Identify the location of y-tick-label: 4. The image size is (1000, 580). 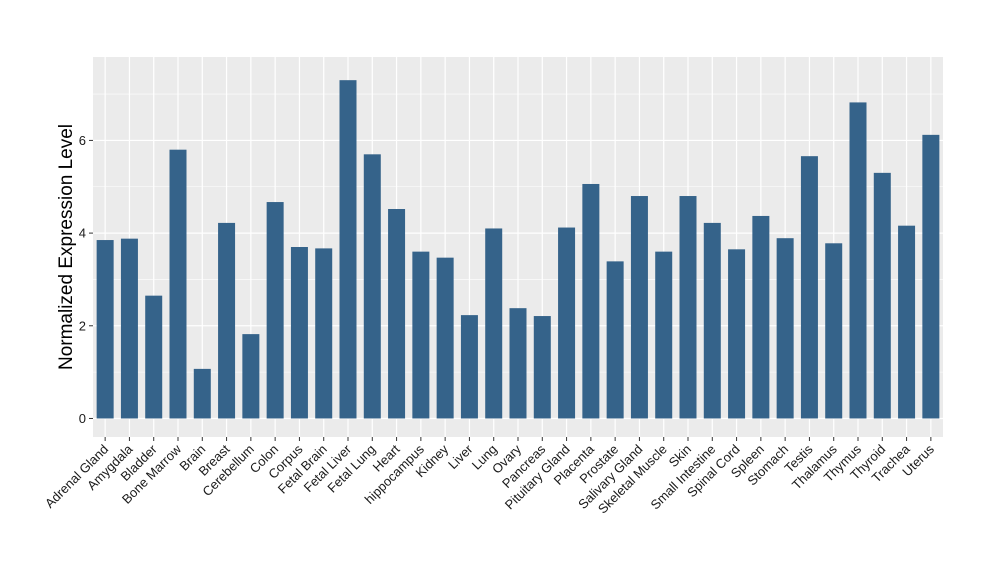
(82, 233).